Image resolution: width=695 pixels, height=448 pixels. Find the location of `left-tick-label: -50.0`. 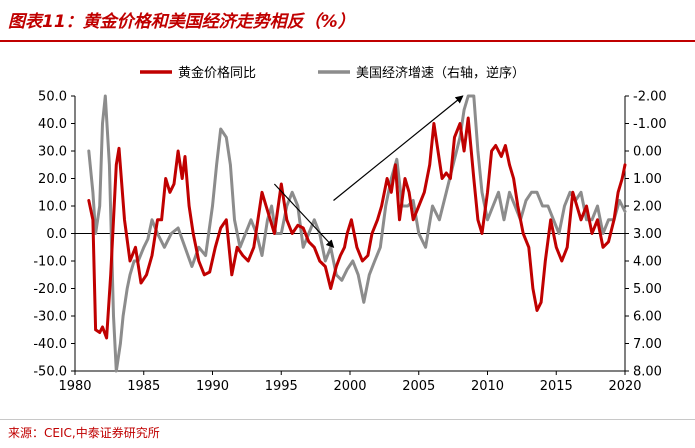

left-tick-label: -50.0 is located at coordinates (50, 372).